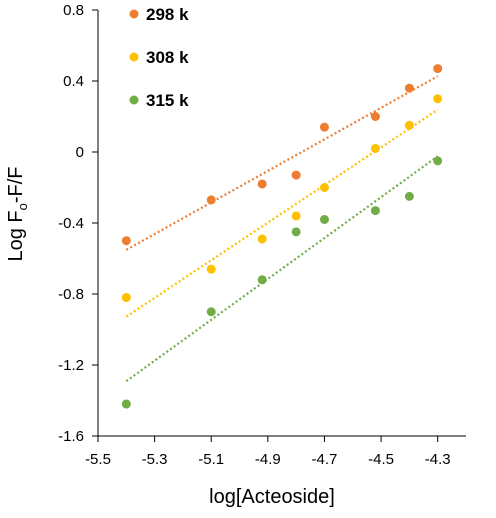 This screenshot has height=518, width=496. Describe the element at coordinates (22, 206) in the screenshot. I see `y-axis-title-subscript: o` at that location.